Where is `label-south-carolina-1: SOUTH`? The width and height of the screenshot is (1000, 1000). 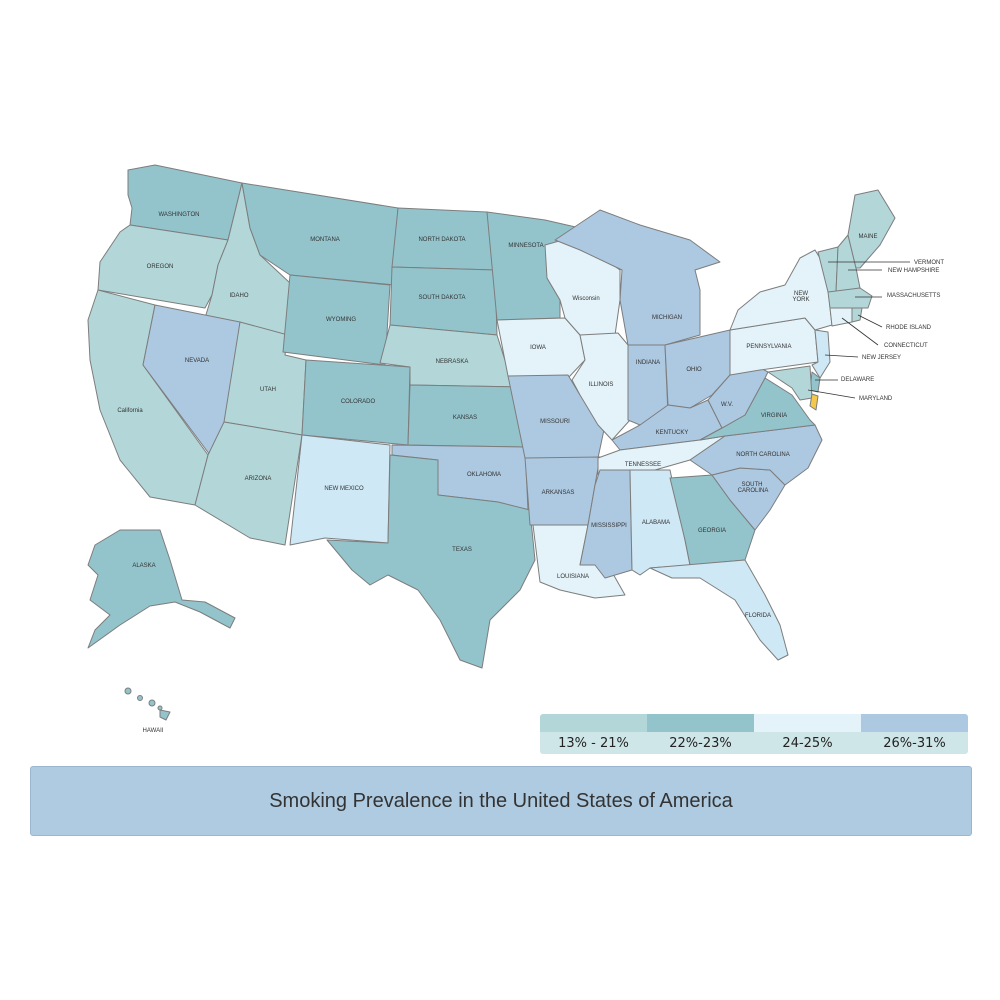
label-south-carolina-1: SOUTH is located at coordinates (752, 485).